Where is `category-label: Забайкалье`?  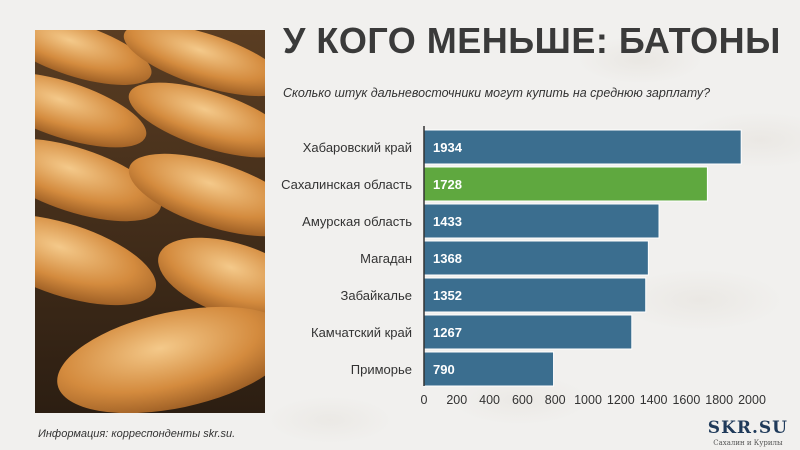 category-label: Забайкалье is located at coordinates (376, 295).